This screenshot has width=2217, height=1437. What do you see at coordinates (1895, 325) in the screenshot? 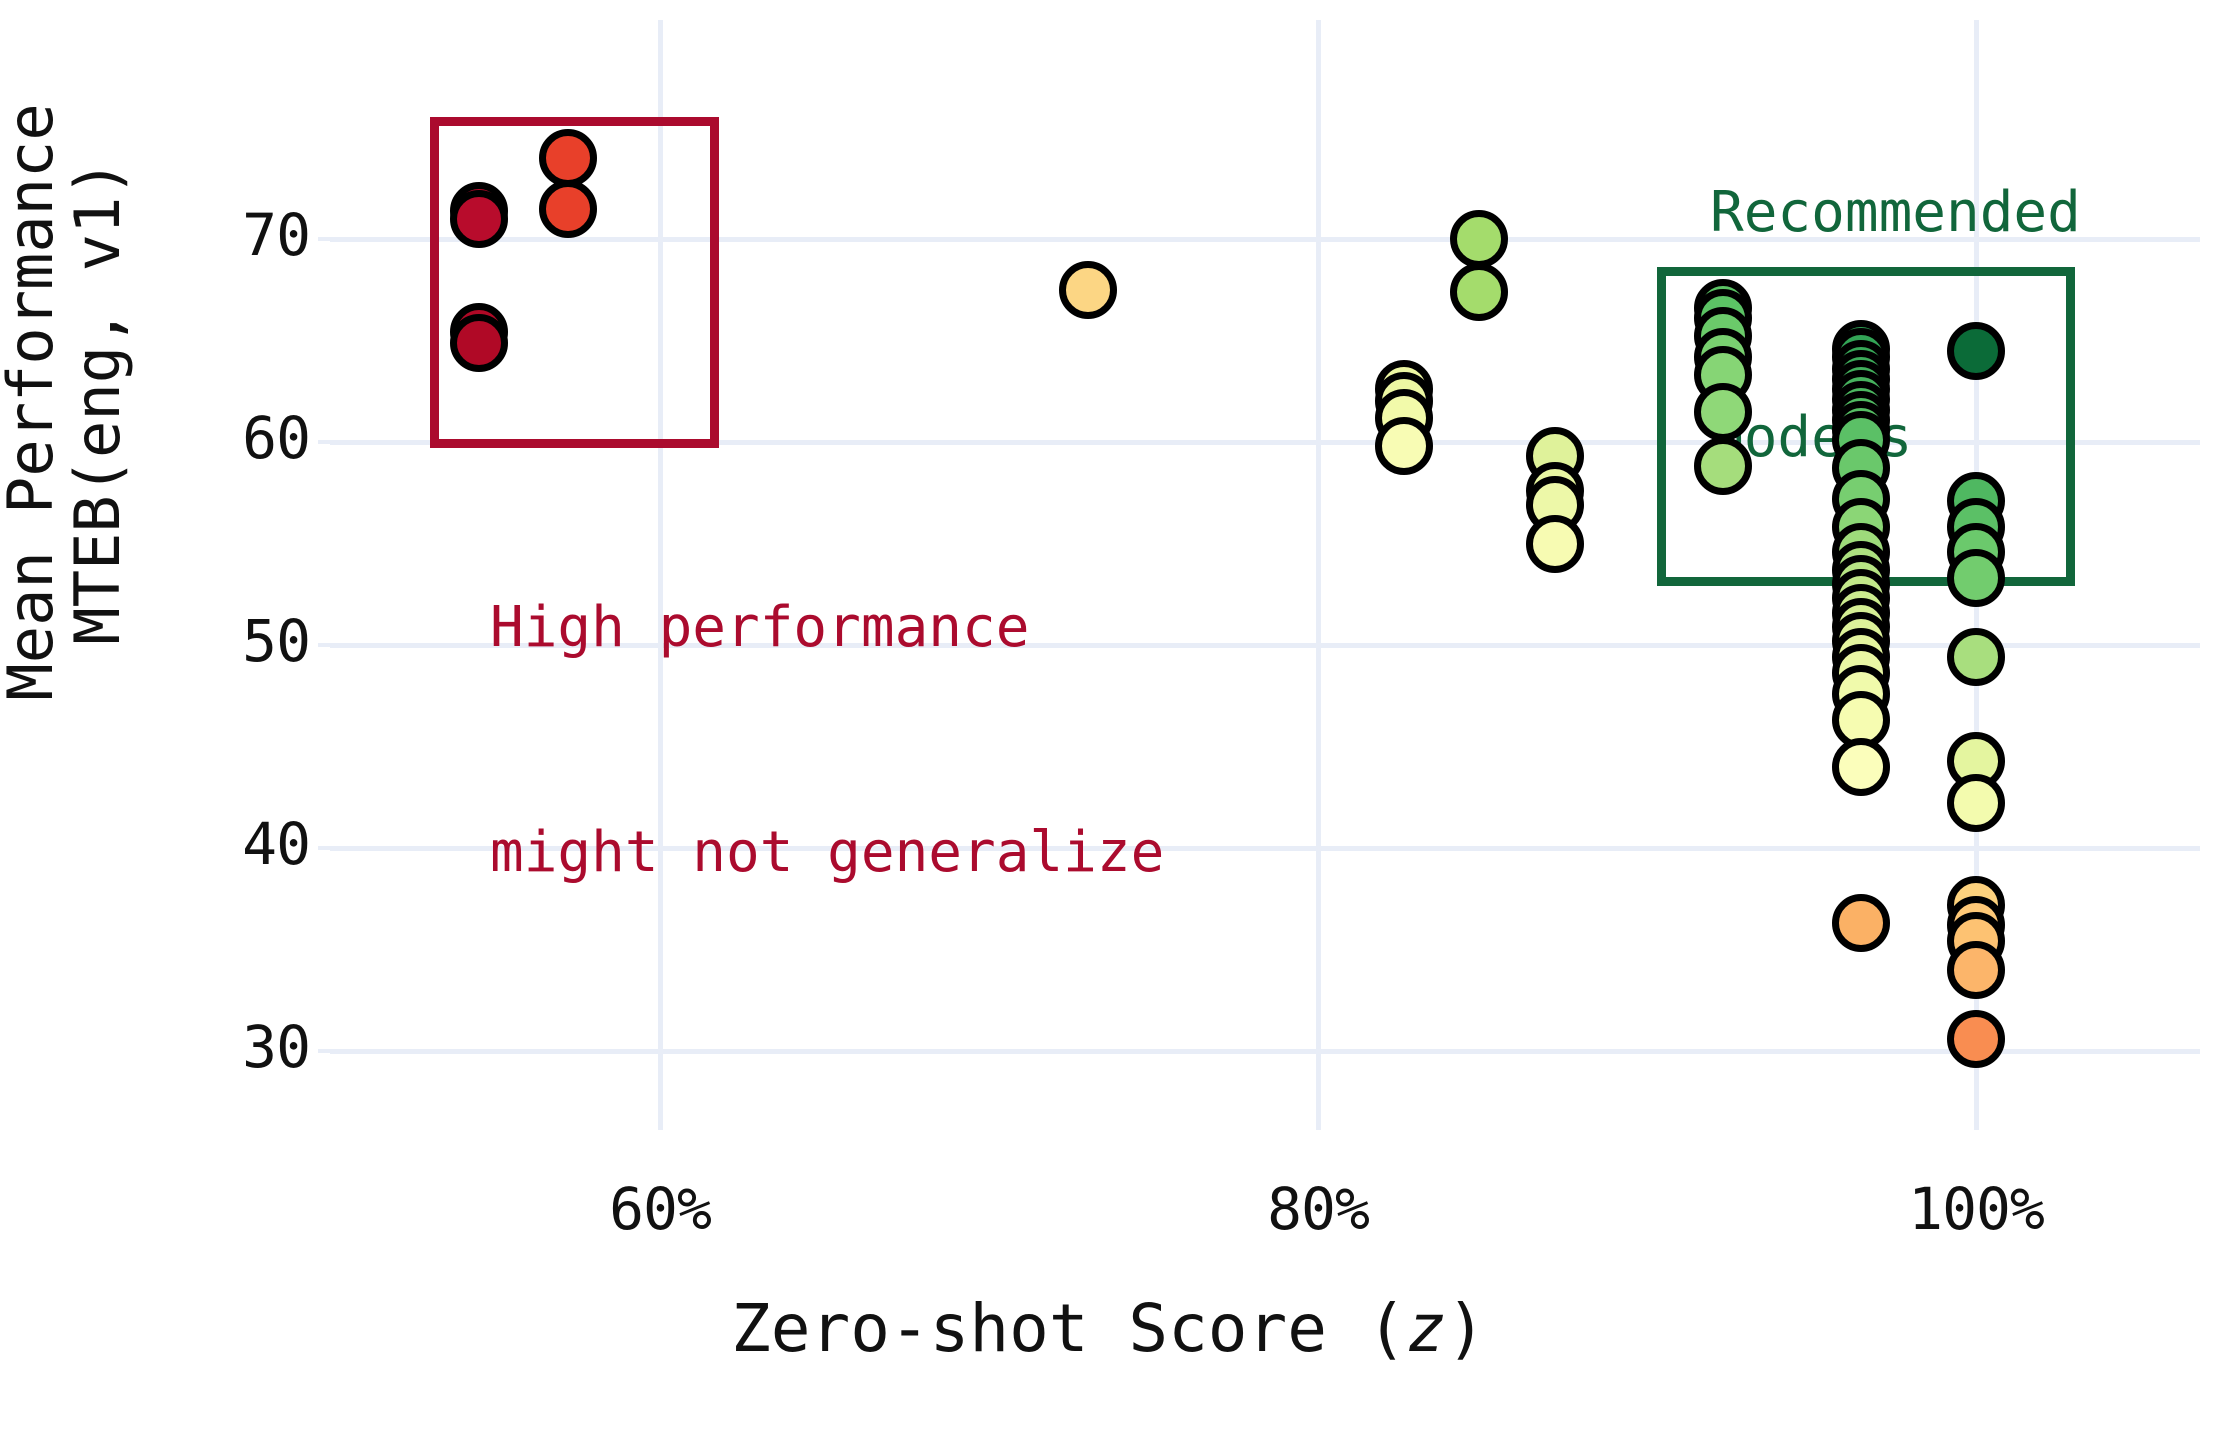
I see `recommended-models-annotation: Recommended models` at bounding box center [1895, 325].